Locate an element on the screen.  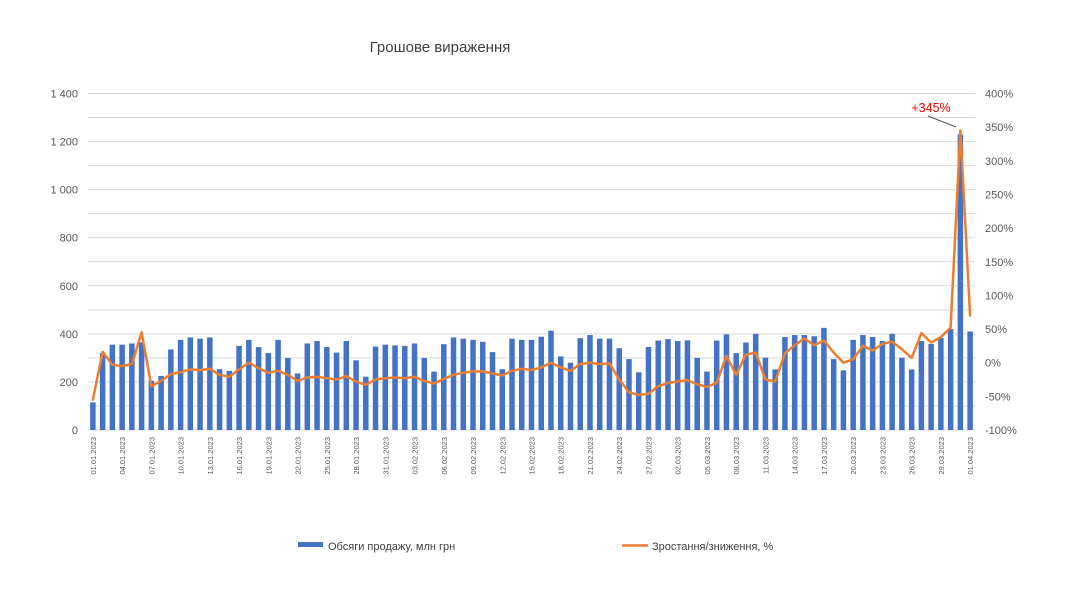
x-axis-label: 18.02.2023 is located at coordinates (561, 456).